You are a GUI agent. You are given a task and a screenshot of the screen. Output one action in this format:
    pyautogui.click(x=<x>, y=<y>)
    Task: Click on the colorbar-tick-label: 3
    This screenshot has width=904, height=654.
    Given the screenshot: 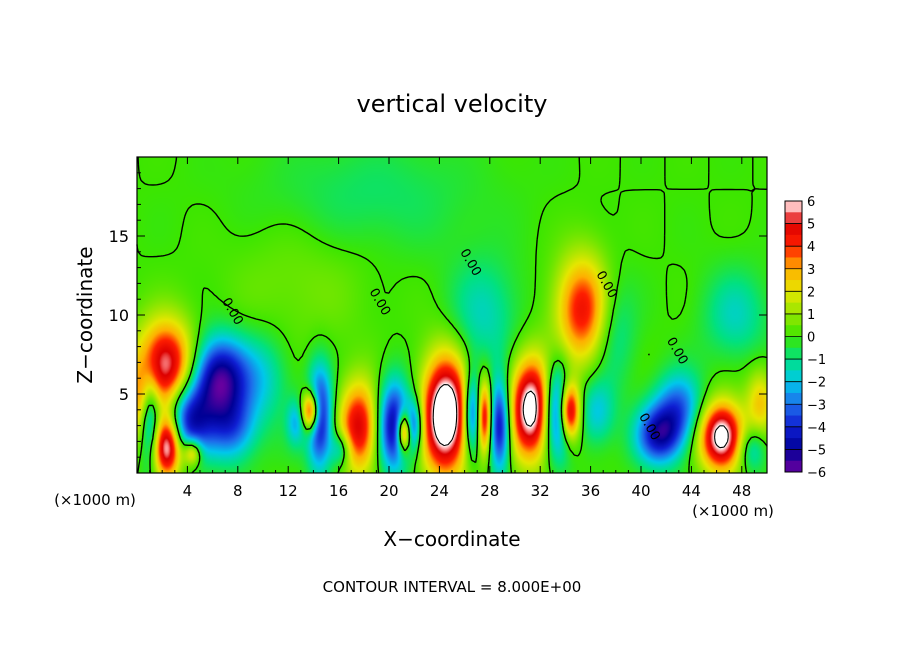 What is the action you would take?
    pyautogui.click(x=811, y=270)
    